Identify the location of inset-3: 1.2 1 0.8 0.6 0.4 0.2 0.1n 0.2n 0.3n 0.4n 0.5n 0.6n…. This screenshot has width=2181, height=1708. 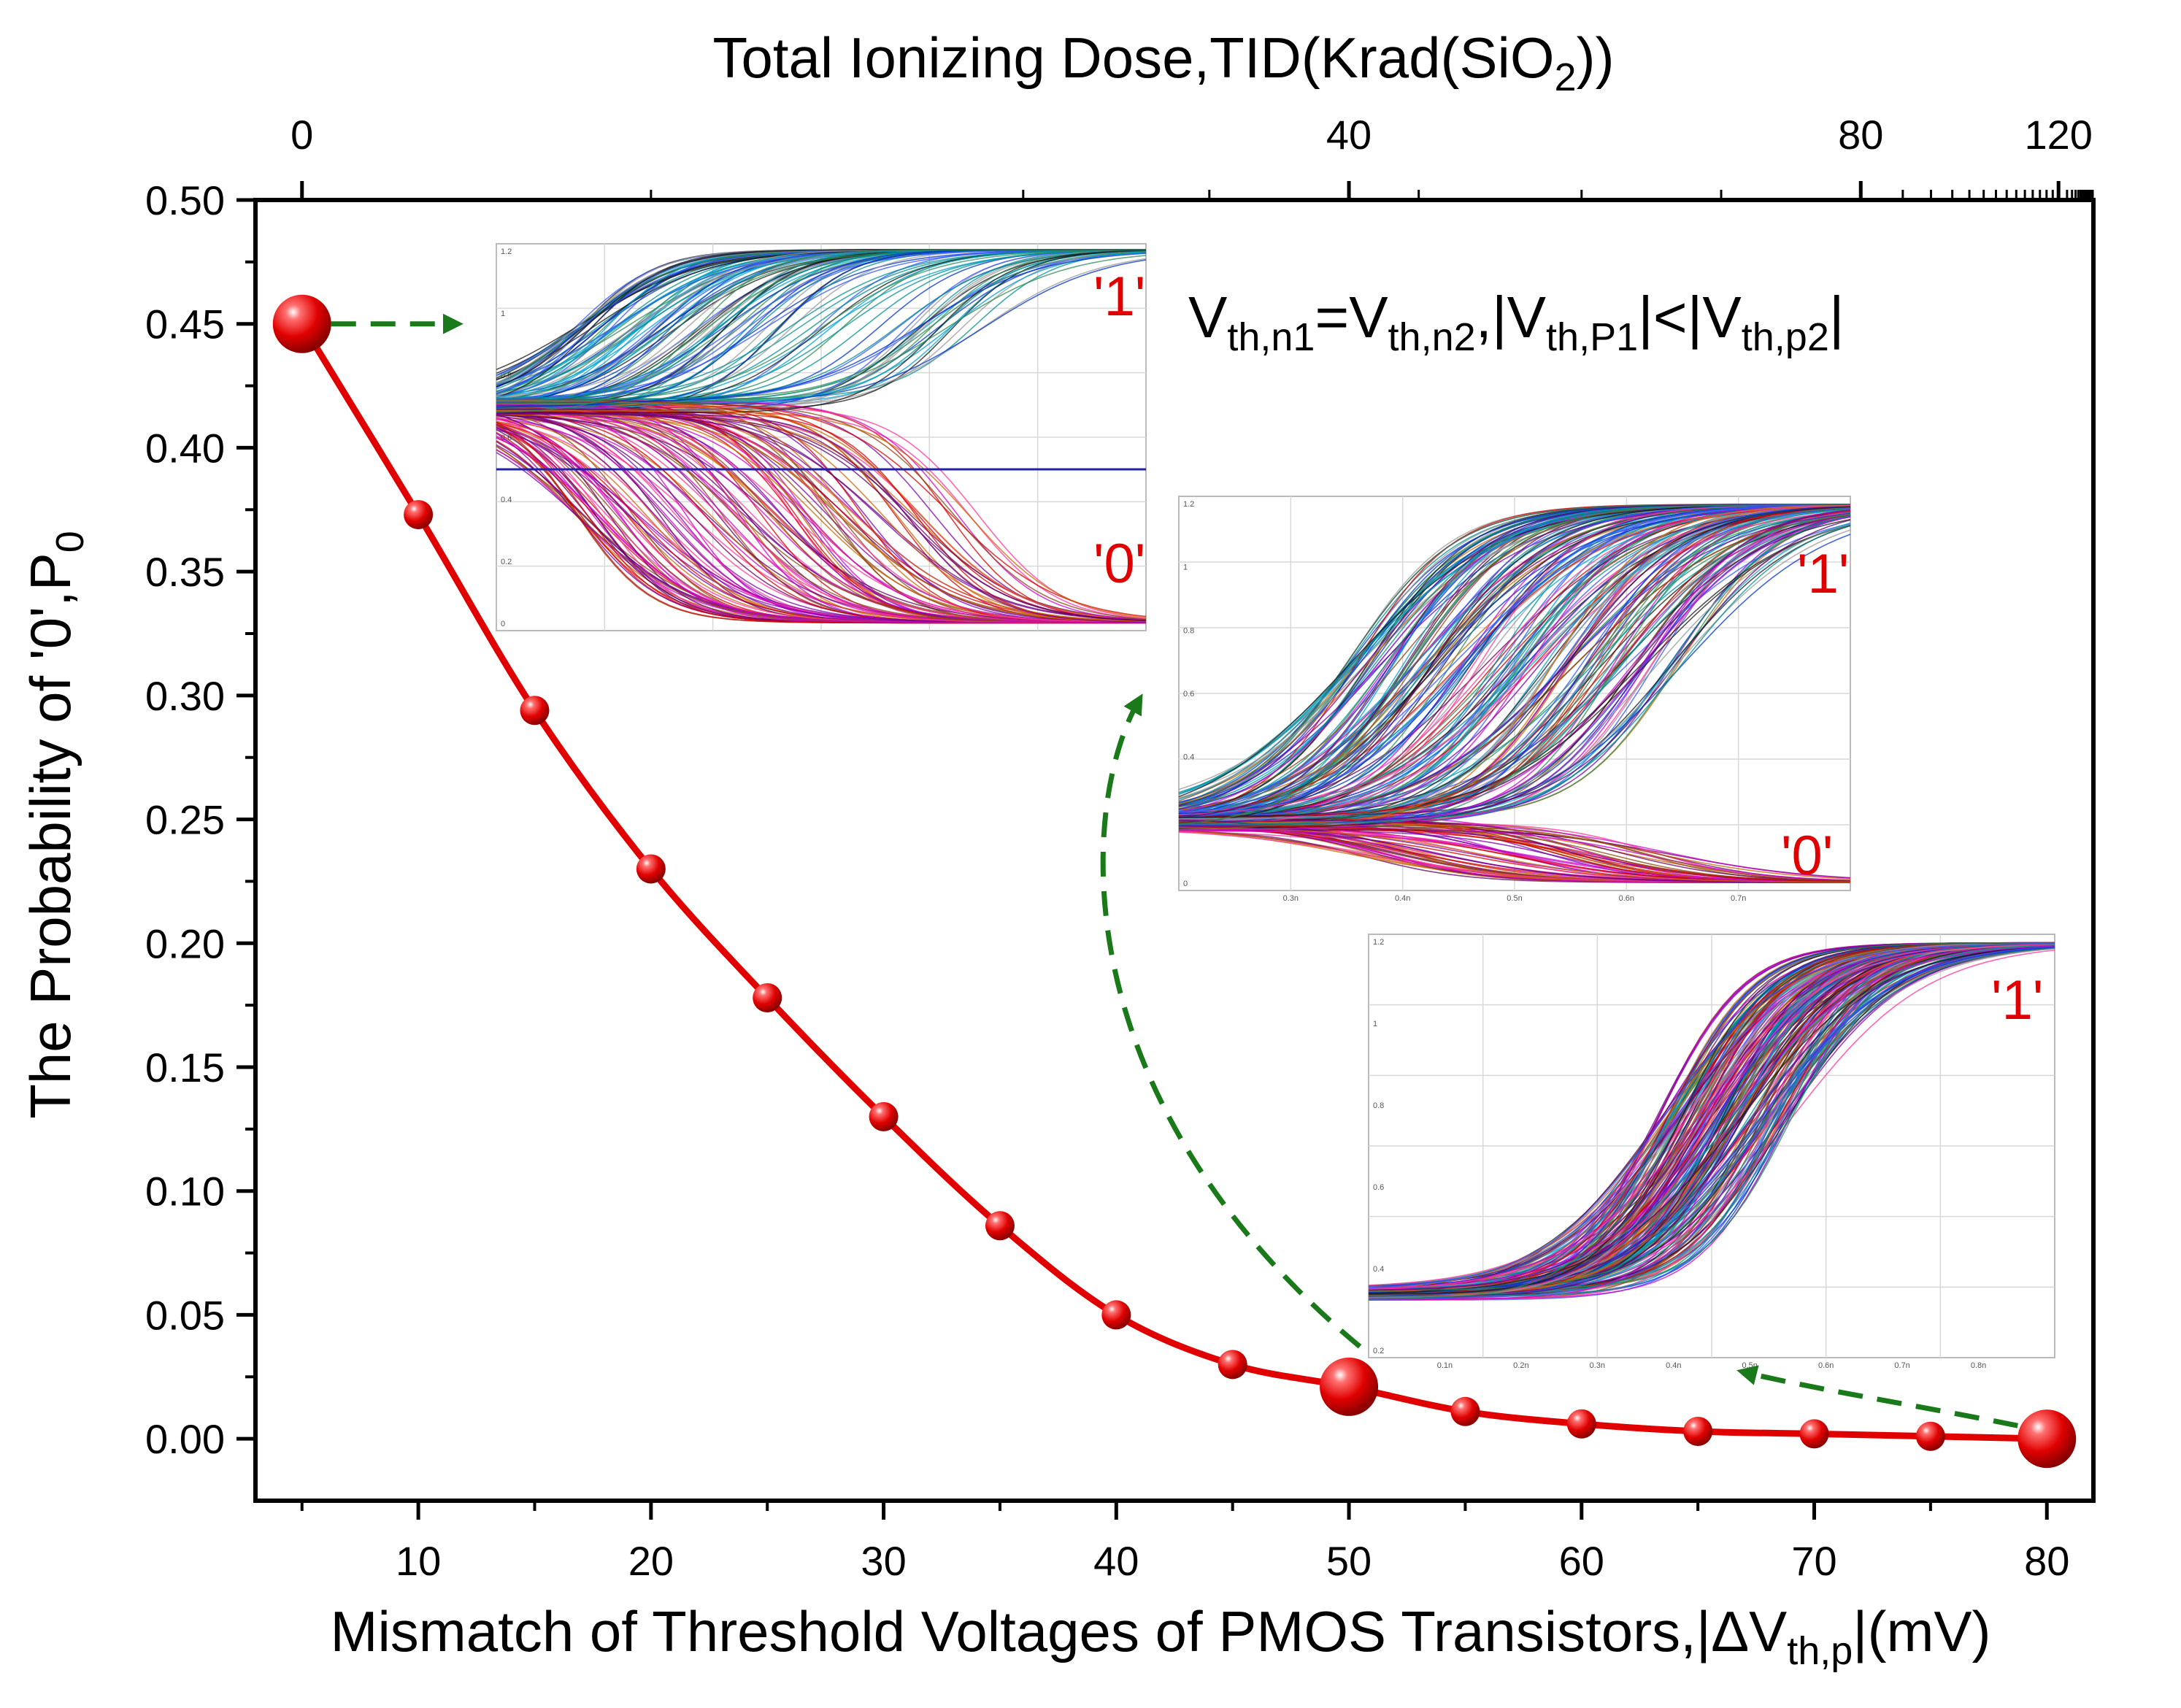
(1712, 1152).